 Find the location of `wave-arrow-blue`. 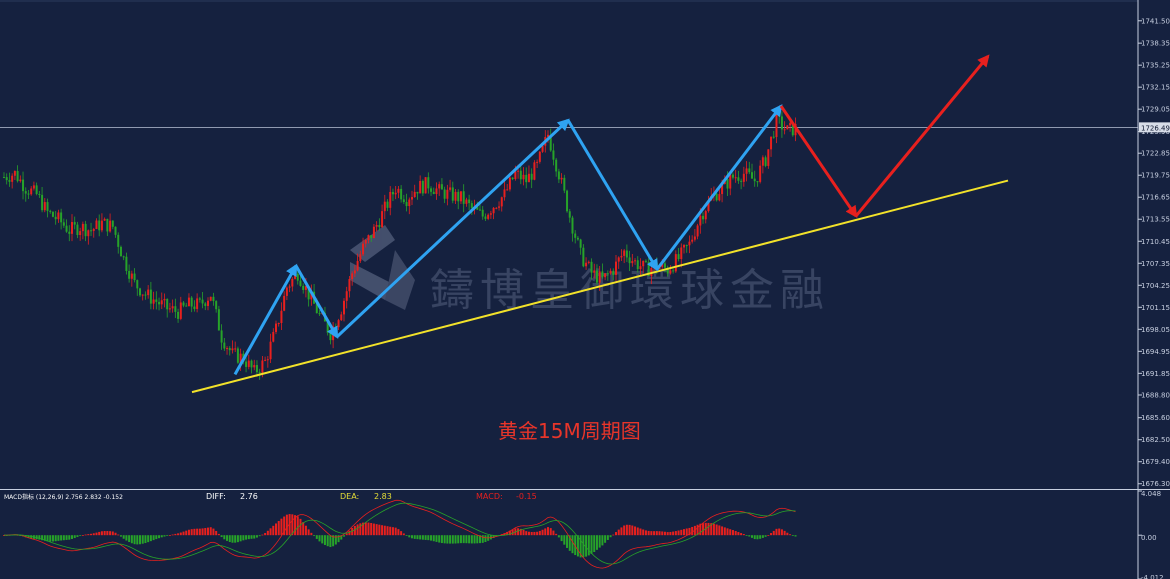

wave-arrow-blue is located at coordinates (265, 319).